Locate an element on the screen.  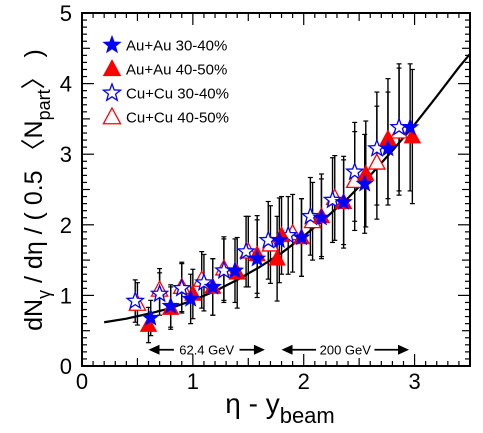
y-tick-label-5: 5 is located at coordinates (66, 13).